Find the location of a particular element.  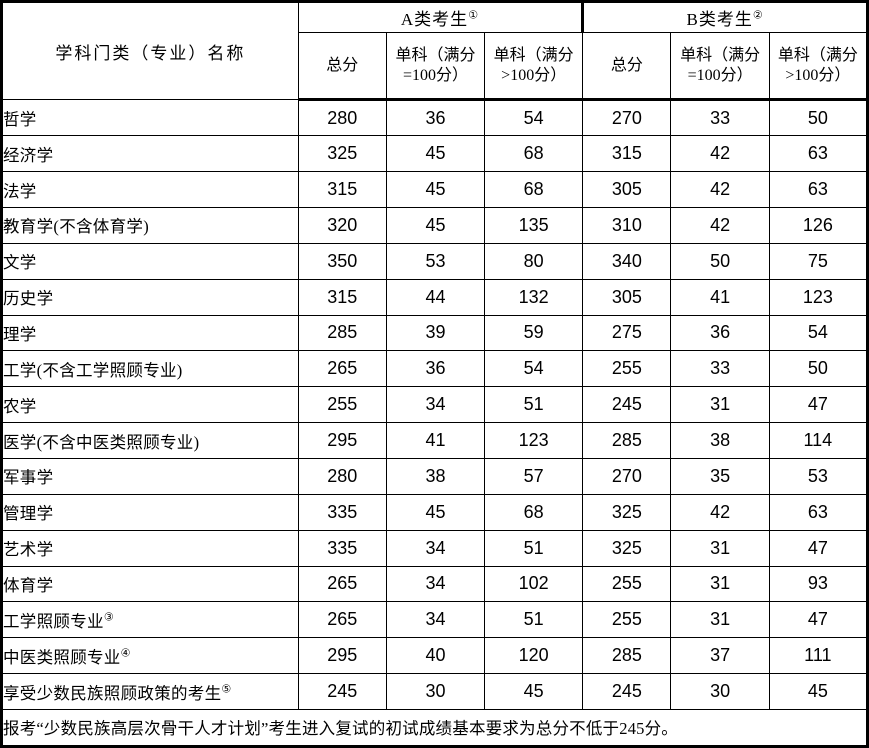

discipline-name-cell: 中医类照顾专业④ is located at coordinates (150, 656).